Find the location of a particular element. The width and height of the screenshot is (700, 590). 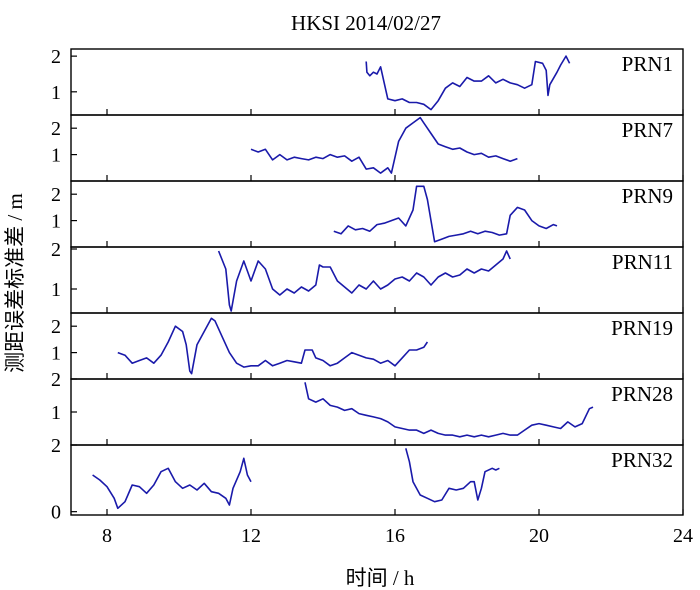

panel-prn28: 1 2 PRN28 is located at coordinates (367, 407).